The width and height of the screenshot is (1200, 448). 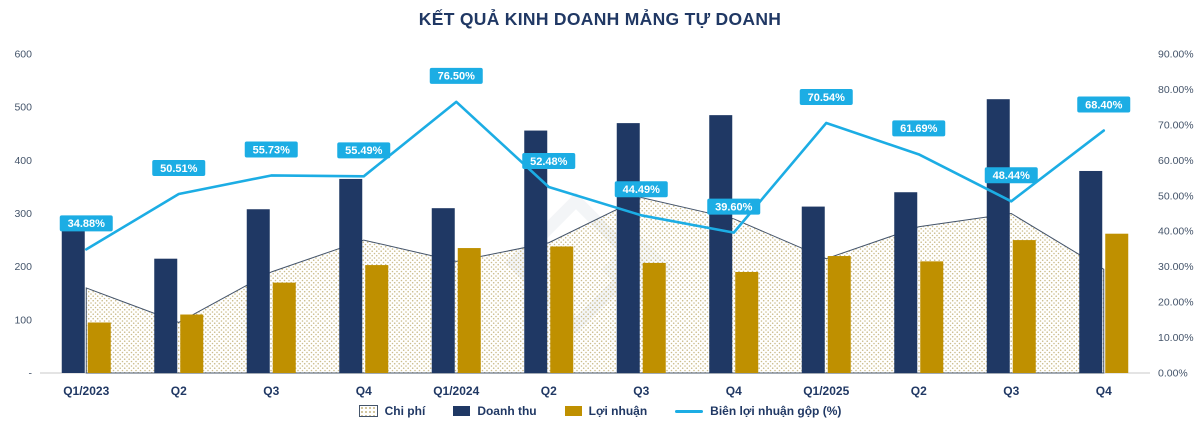 I want to click on y-axis-right-tick: 60.00%, so click(x=1176, y=161).